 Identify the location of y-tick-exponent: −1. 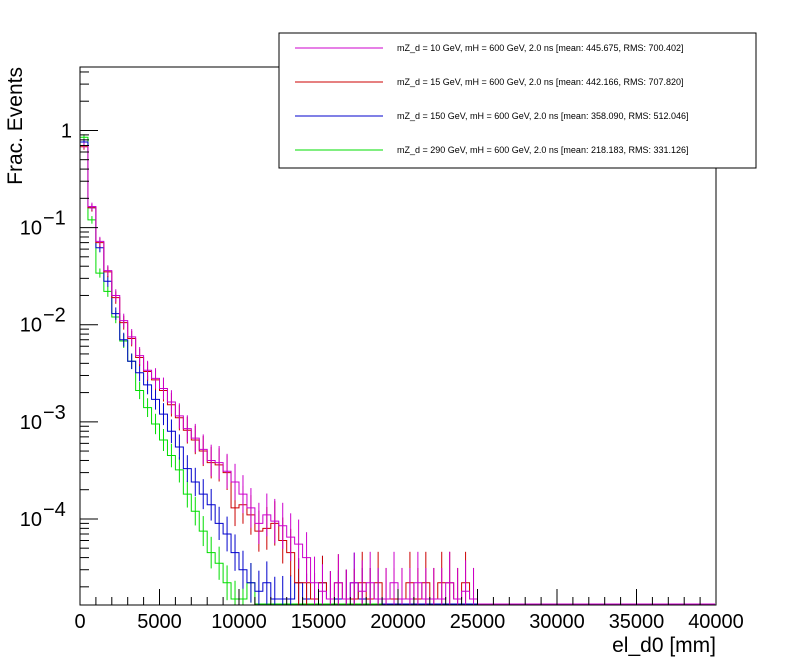
(54, 219).